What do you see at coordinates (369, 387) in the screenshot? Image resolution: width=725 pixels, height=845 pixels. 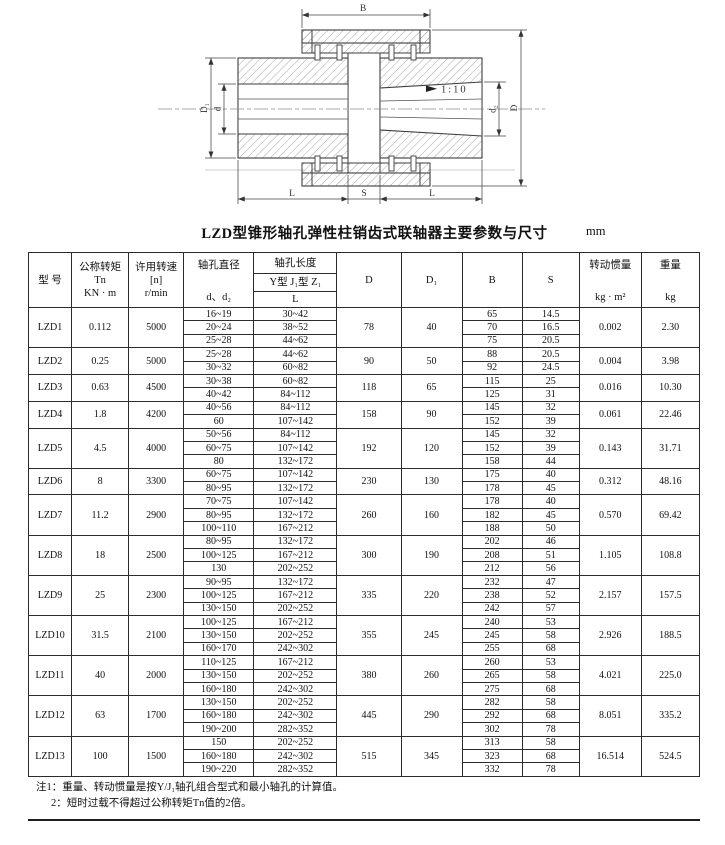 I see `cell-D: 118` at bounding box center [369, 387].